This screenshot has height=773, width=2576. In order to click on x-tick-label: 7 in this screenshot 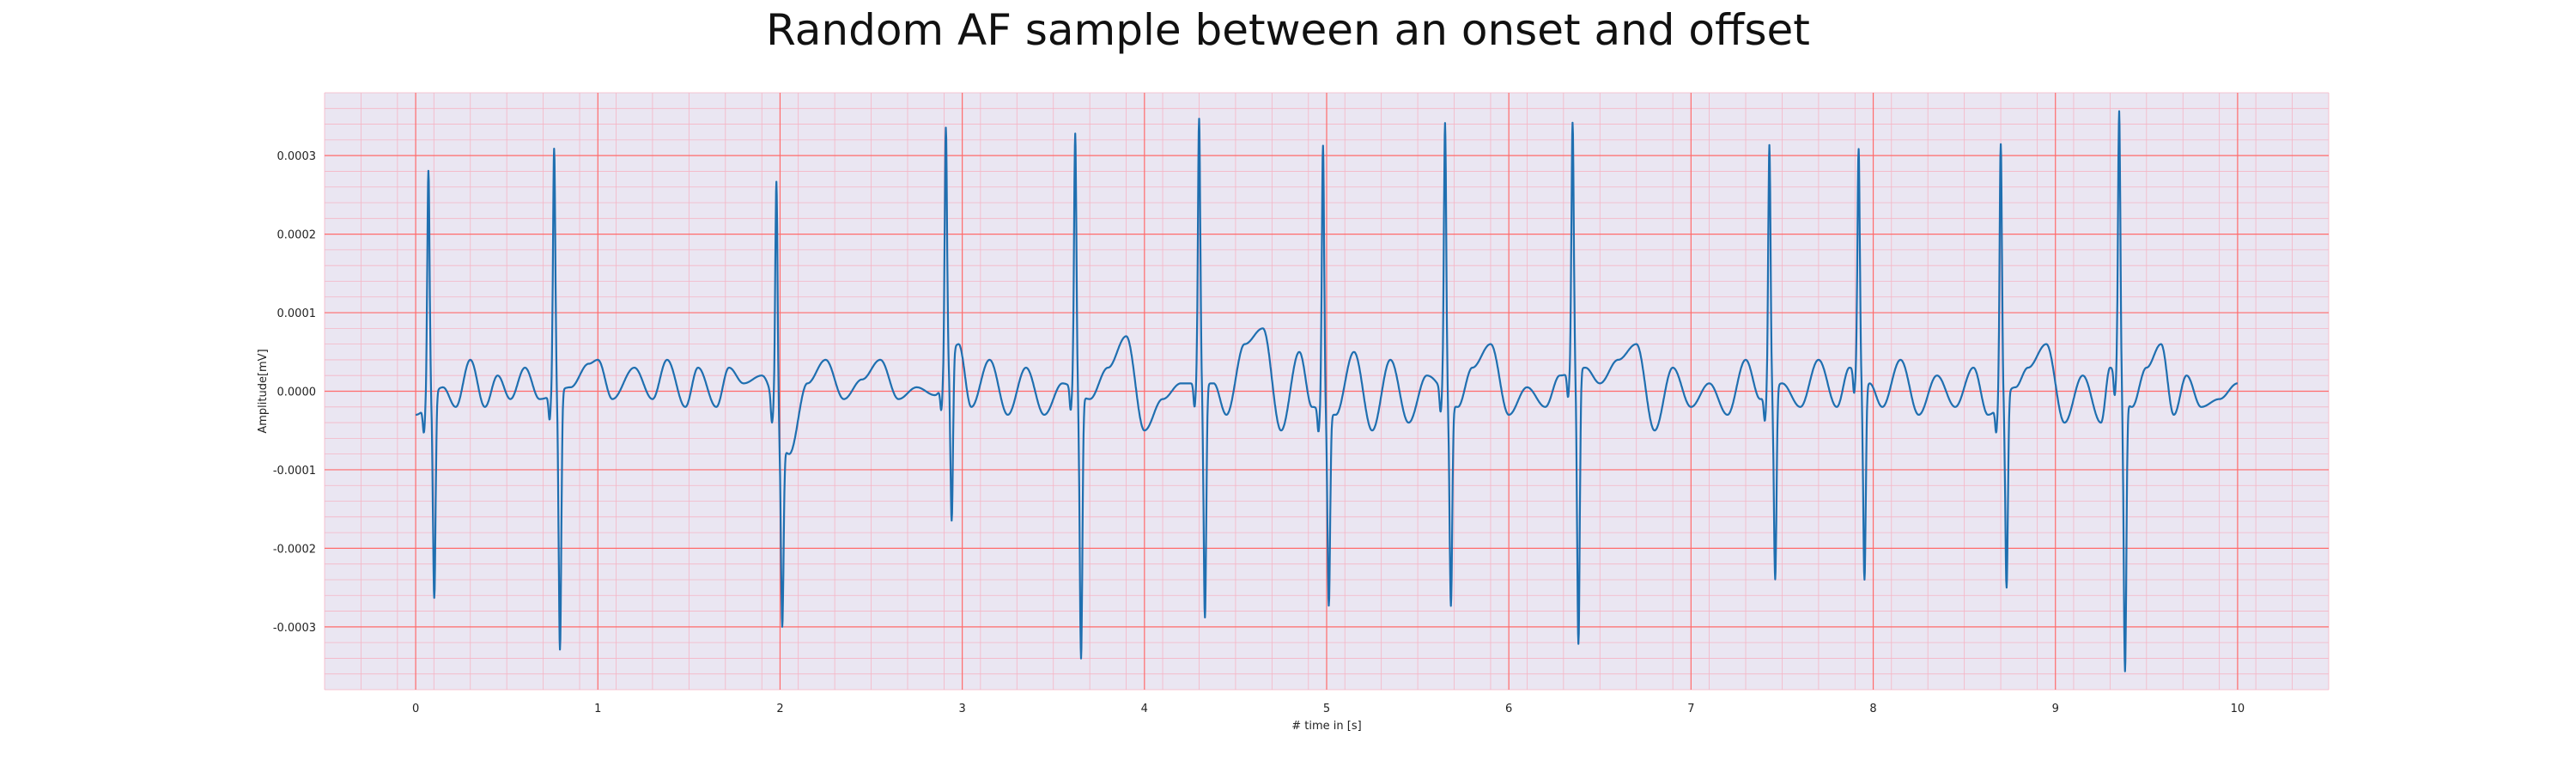, I will do `click(1690, 709)`.